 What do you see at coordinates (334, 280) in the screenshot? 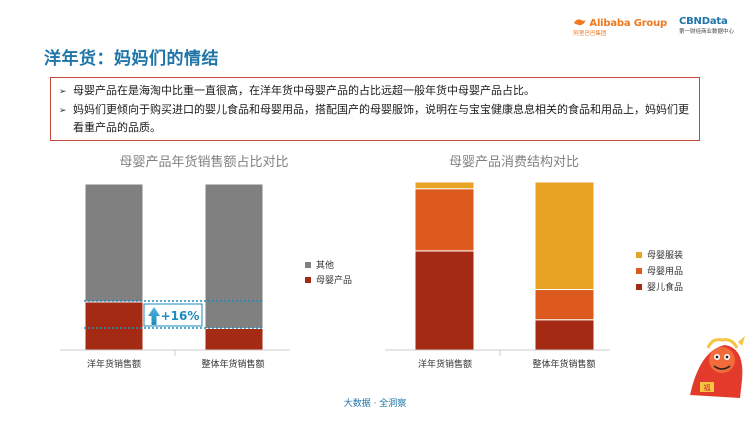
I see `legend-label: 母婴产品` at bounding box center [334, 280].